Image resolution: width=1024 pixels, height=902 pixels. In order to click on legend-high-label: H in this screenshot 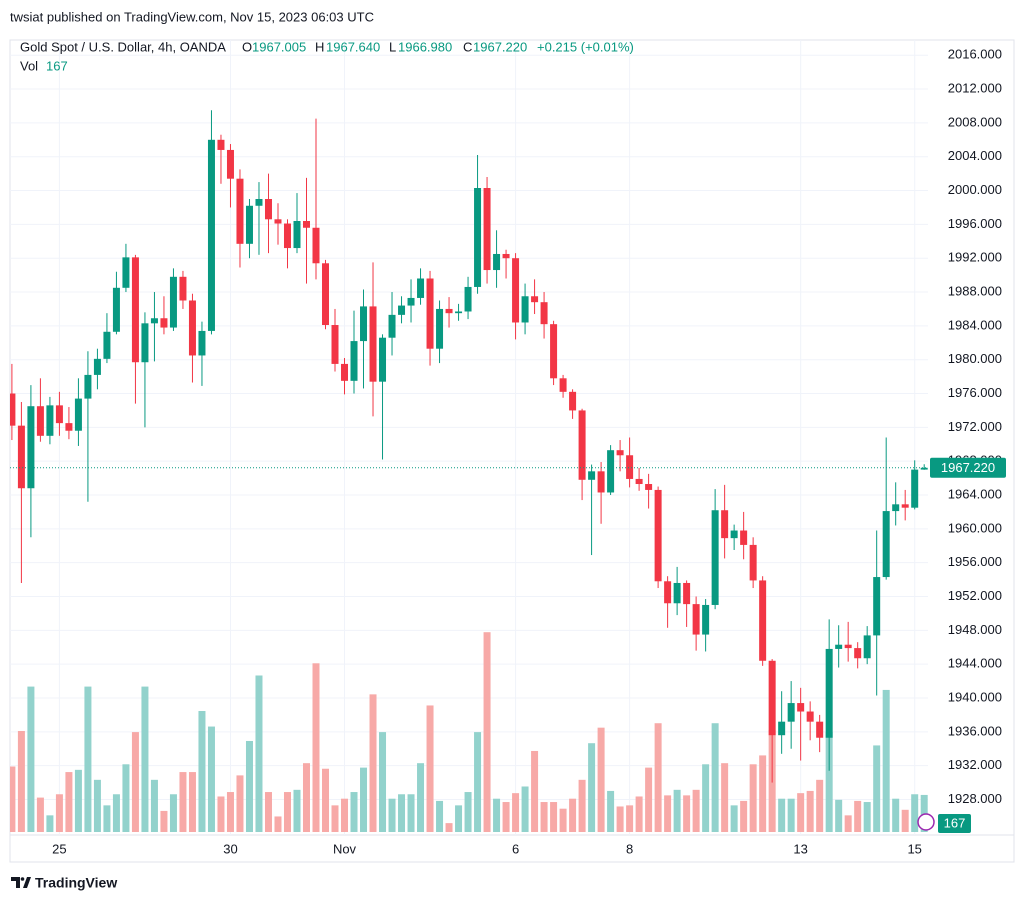, I will do `click(319, 46)`.